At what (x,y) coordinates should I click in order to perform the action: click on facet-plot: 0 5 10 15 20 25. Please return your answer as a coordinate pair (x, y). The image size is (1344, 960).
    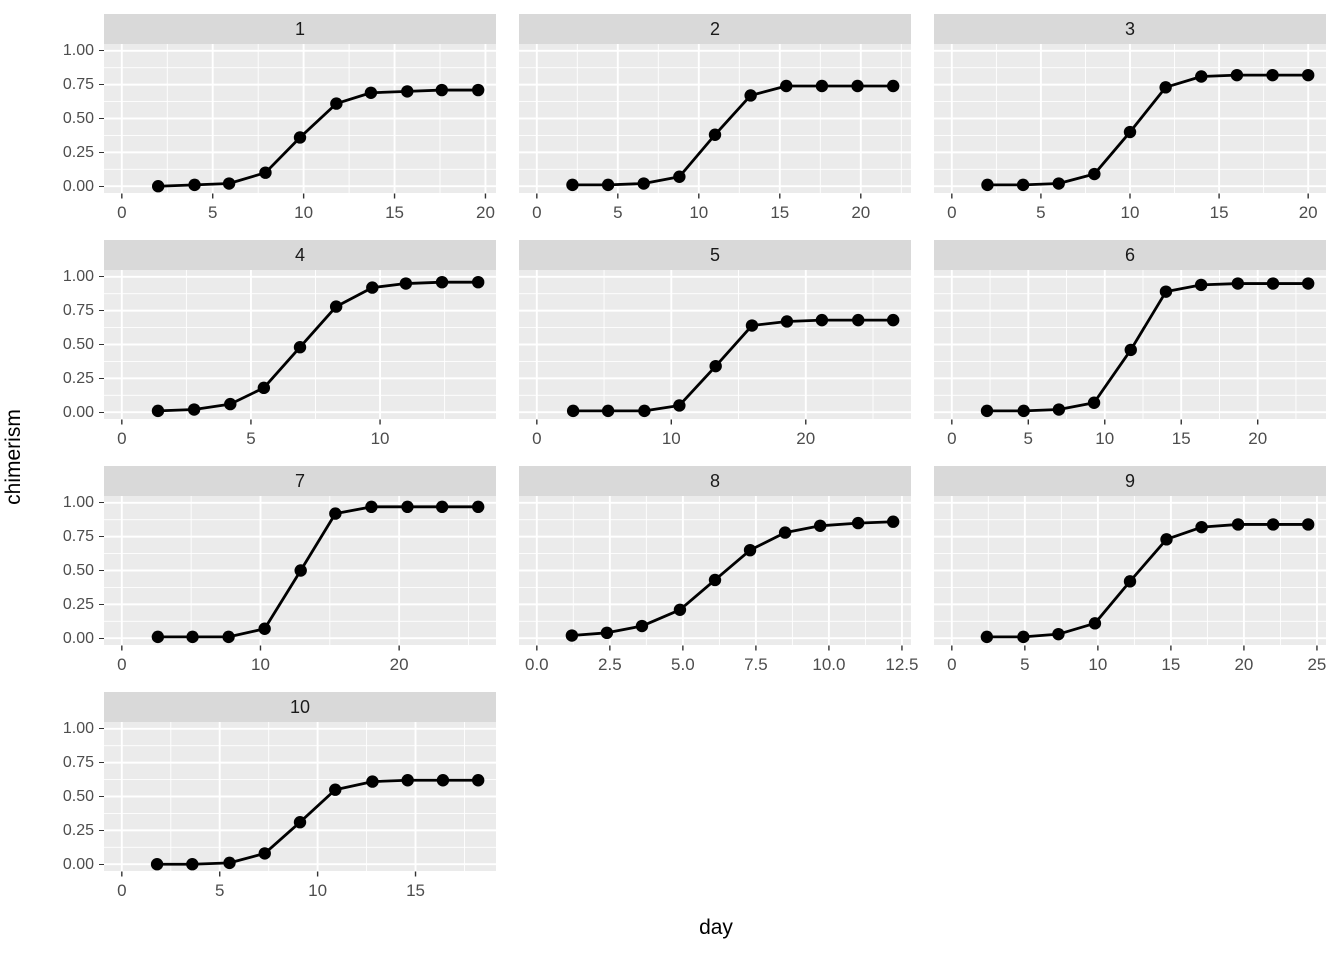
    Looking at the image, I should click on (1130, 585).